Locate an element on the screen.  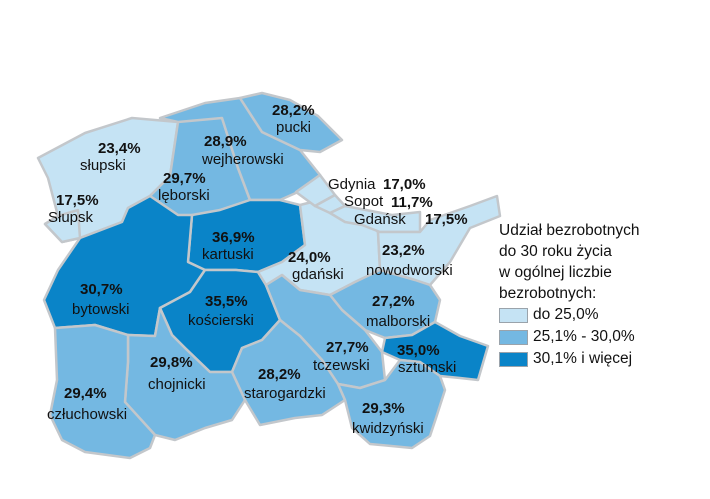
name-chojnicki: chojnicki is located at coordinates (177, 384).